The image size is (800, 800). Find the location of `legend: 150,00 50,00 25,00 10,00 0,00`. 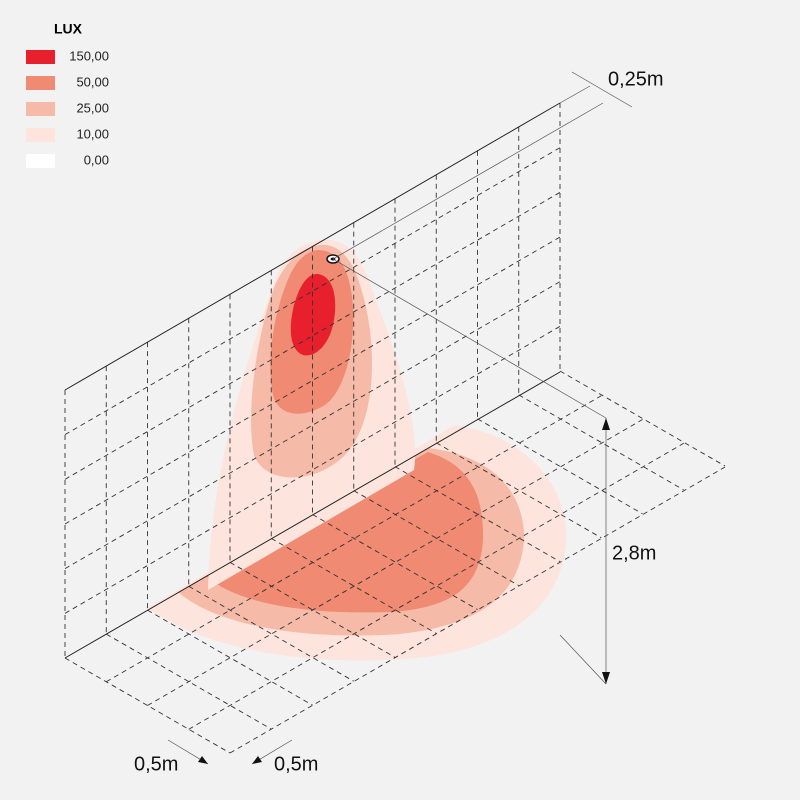

legend: 150,00 50,00 25,00 10,00 0,00 is located at coordinates (67, 108).